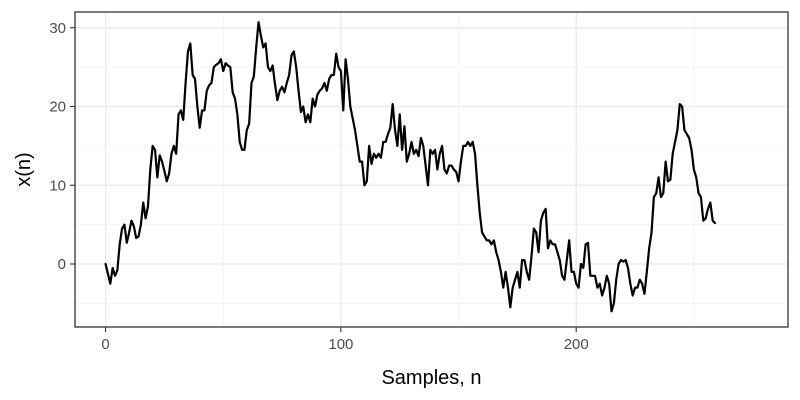  Describe the element at coordinates (105, 344) in the screenshot. I see `x-tick-label: 0` at that location.